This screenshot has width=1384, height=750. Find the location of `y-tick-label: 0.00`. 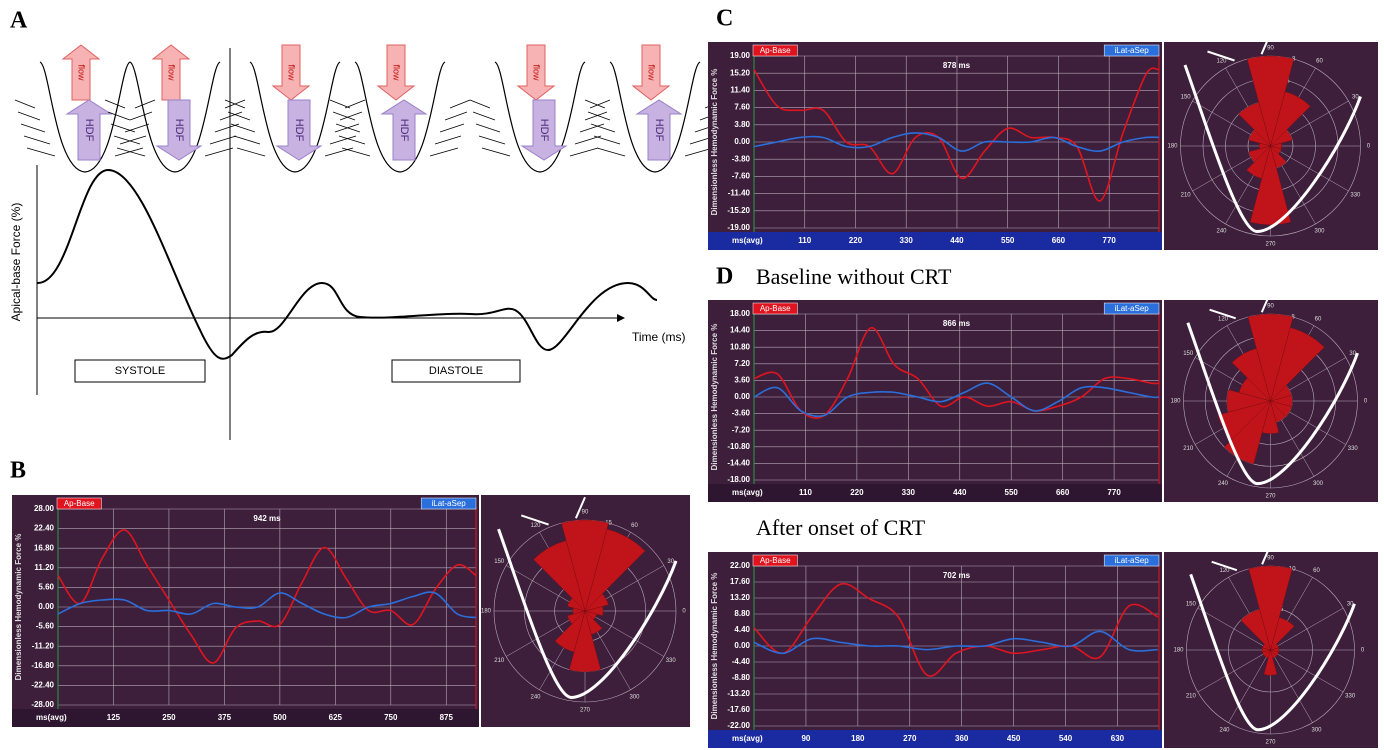

y-tick-label: 0.00 is located at coordinates (742, 141).